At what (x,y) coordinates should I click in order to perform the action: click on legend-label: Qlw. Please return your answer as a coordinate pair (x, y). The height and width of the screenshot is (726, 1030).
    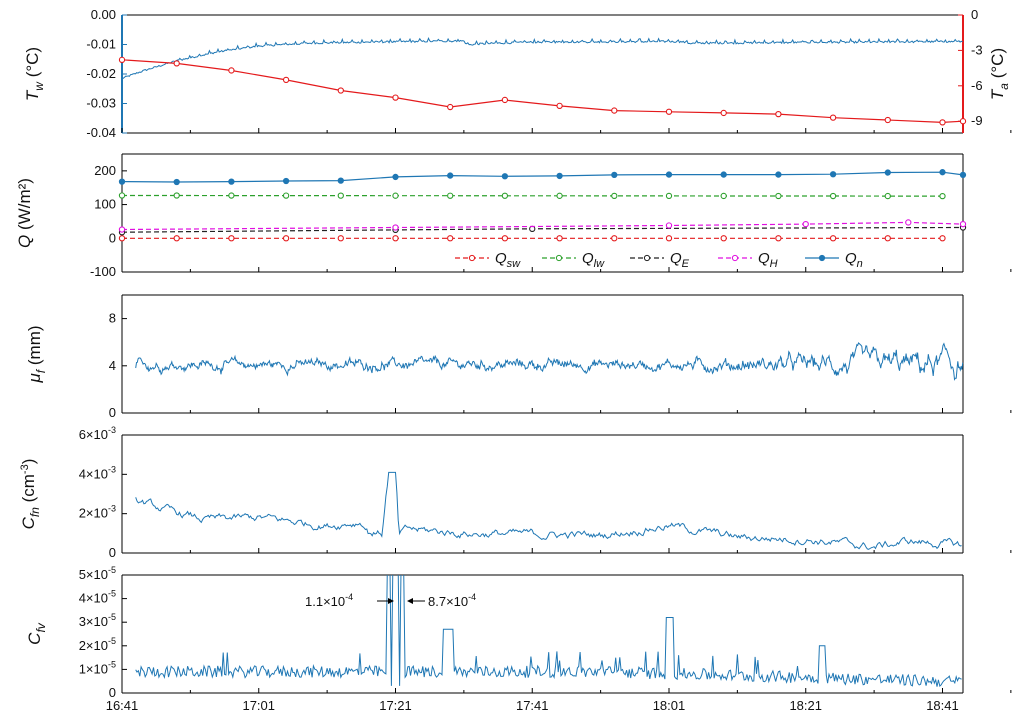
    Looking at the image, I should click on (593, 260).